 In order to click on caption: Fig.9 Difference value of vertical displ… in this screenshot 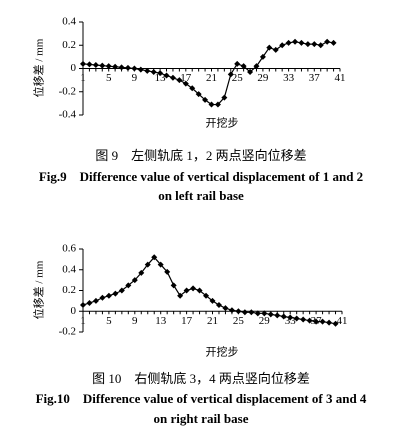, I will do `click(201, 176)`.